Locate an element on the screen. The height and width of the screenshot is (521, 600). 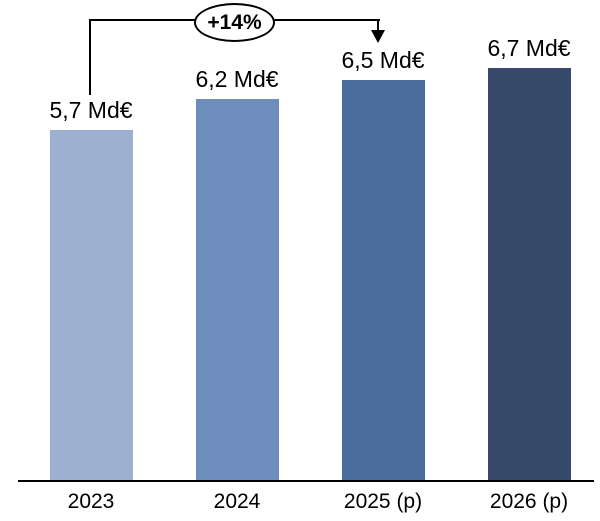
category-label-2025-p: 2025 (p) is located at coordinates (383, 501).